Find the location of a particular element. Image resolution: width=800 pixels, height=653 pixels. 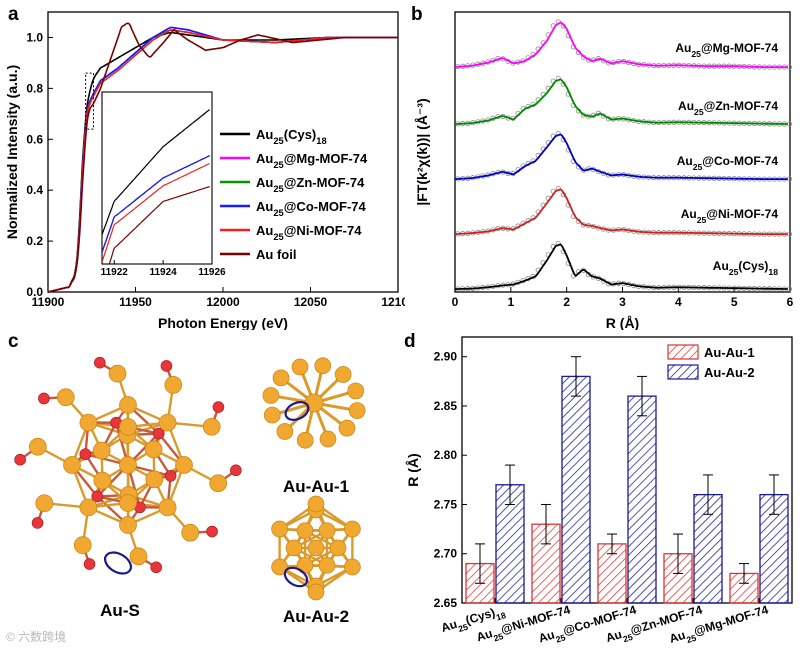

series-label: Au25@Co-MOF-74 is located at coordinates (728, 163).